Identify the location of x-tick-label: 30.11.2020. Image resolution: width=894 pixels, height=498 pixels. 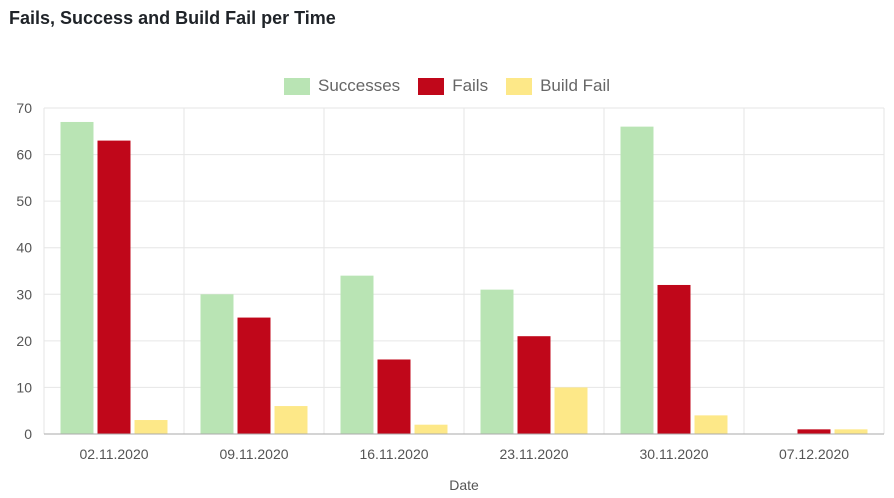
(673, 454).